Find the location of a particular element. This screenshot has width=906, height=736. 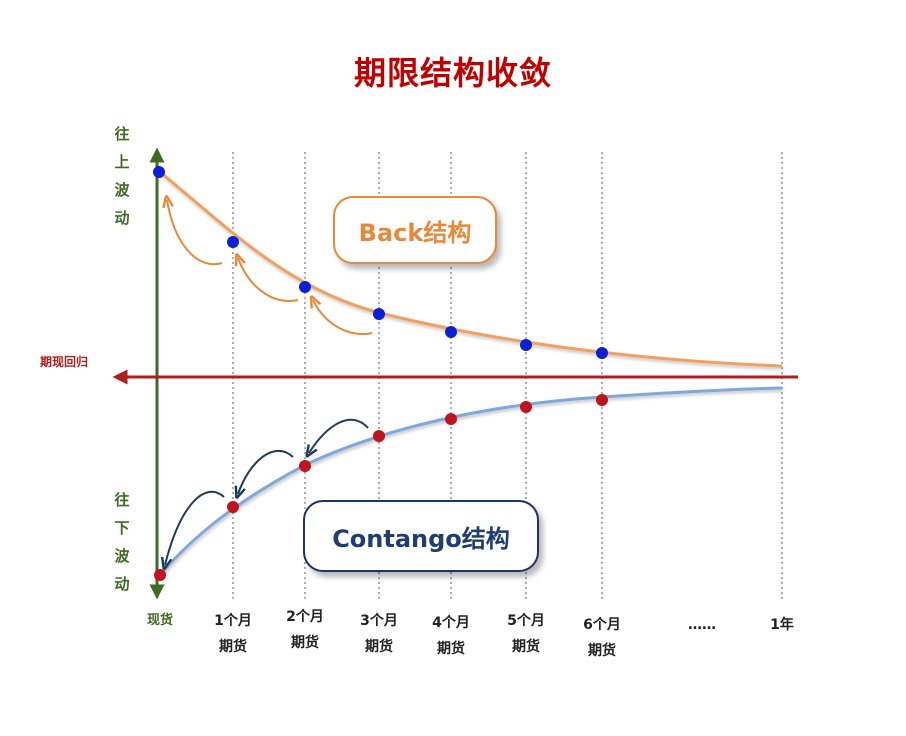

contango-point-spot is located at coordinates (160, 575).